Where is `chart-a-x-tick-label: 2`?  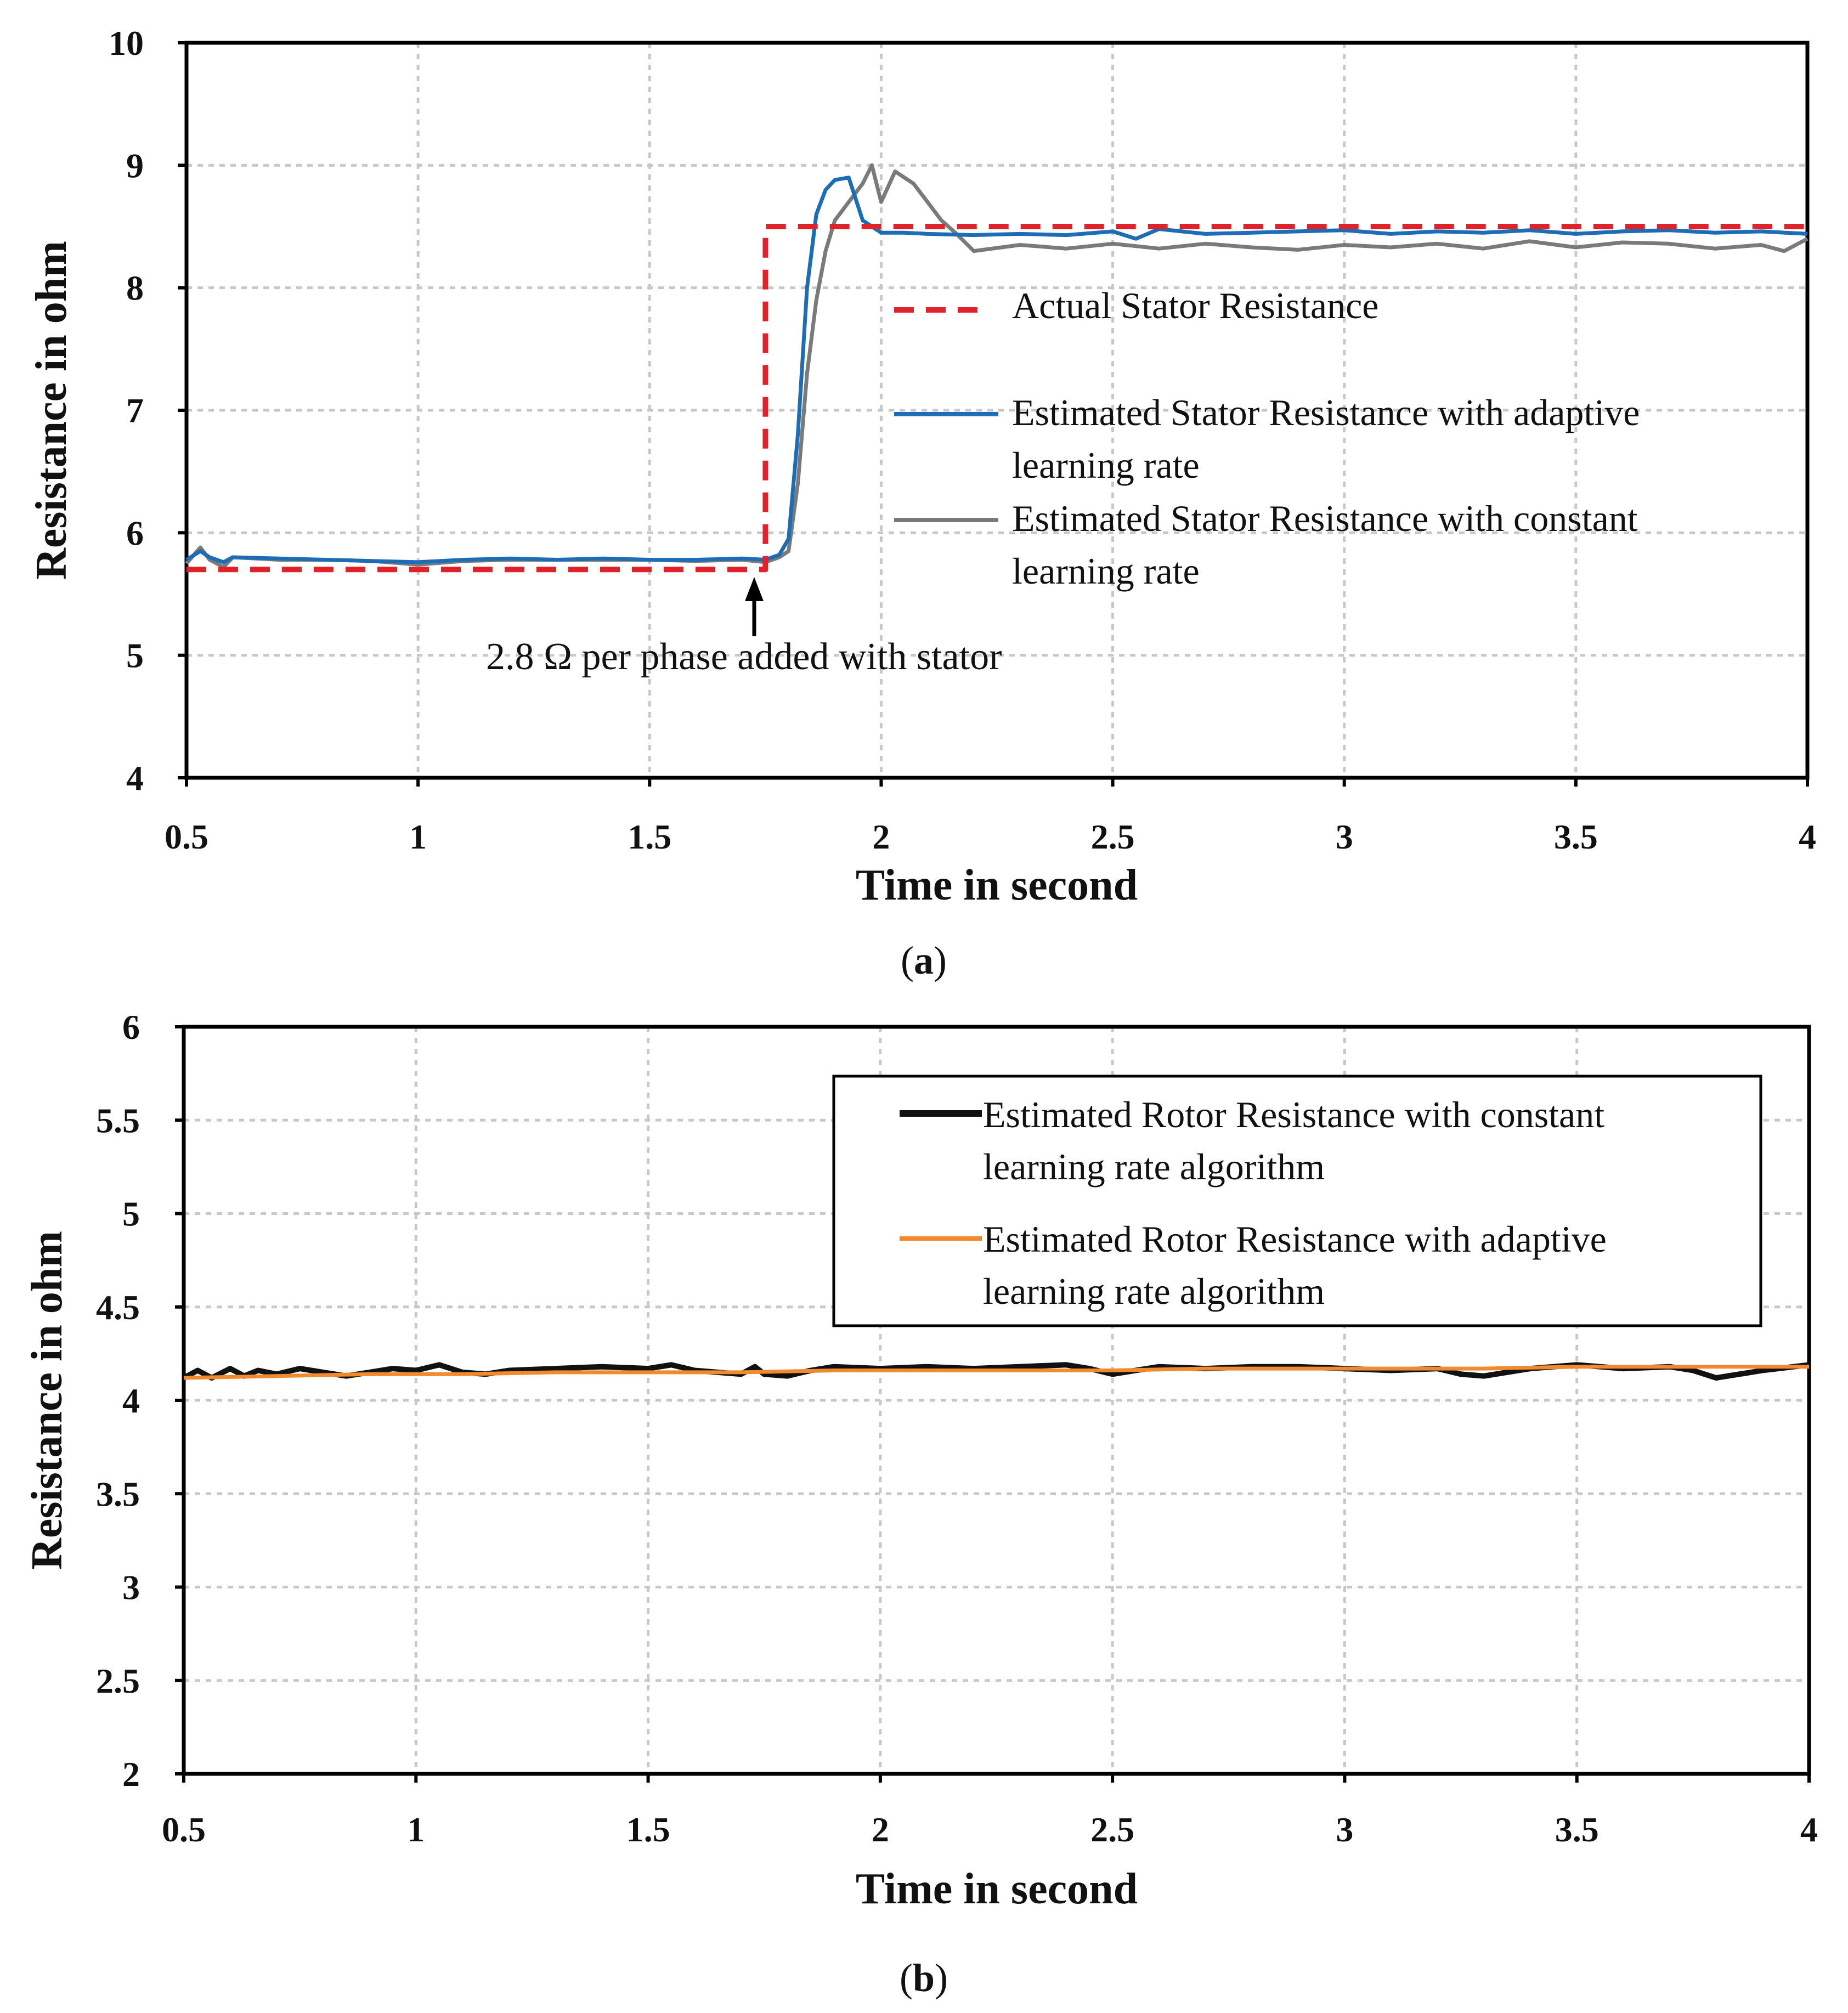
chart-a-x-tick-label: 2 is located at coordinates (881, 836).